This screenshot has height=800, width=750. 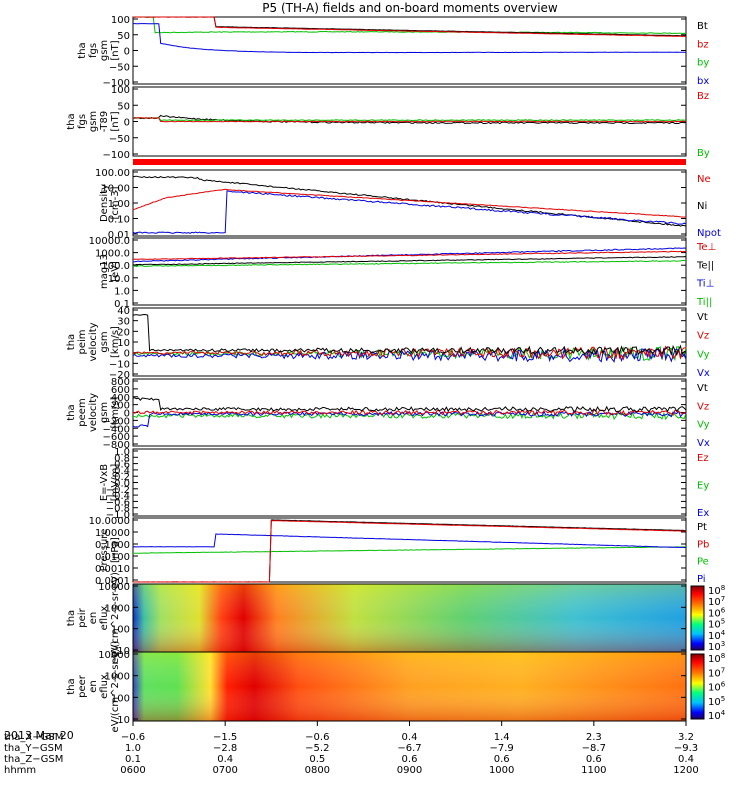 I want to click on y-tick-label: 100.0, so click(x=115, y=266).